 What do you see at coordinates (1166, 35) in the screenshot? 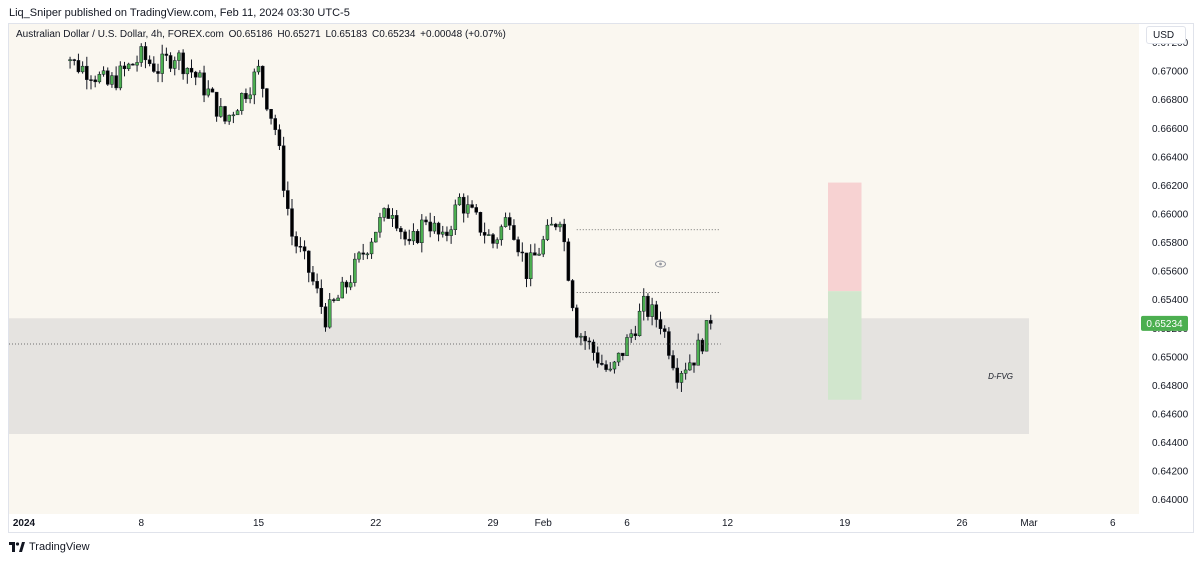
I see `currency-button: USD` at bounding box center [1166, 35].